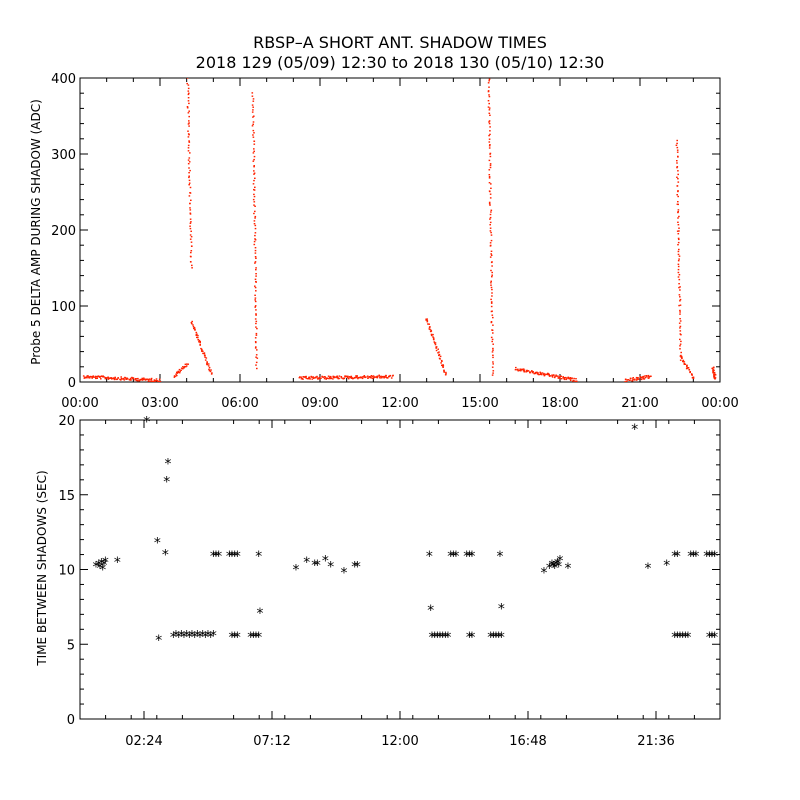 The image size is (800, 800). I want to click on top-x-tick-label: 15:00, so click(479, 403).